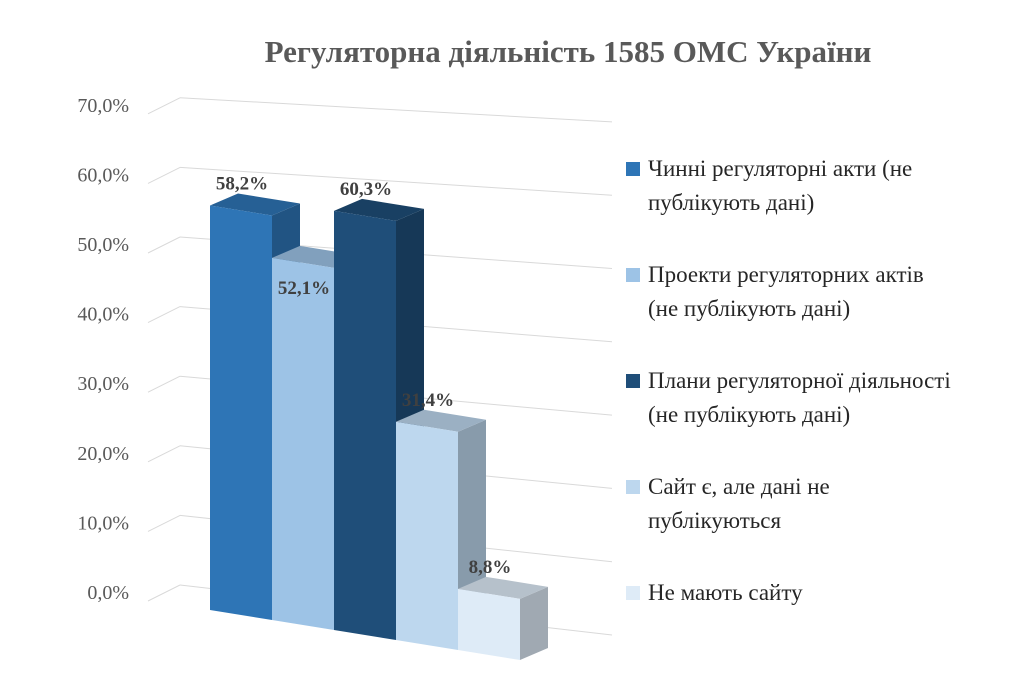 This screenshot has height=699, width=1030. What do you see at coordinates (103, 523) in the screenshot?
I see `y-tick-label: 10,0%` at bounding box center [103, 523].